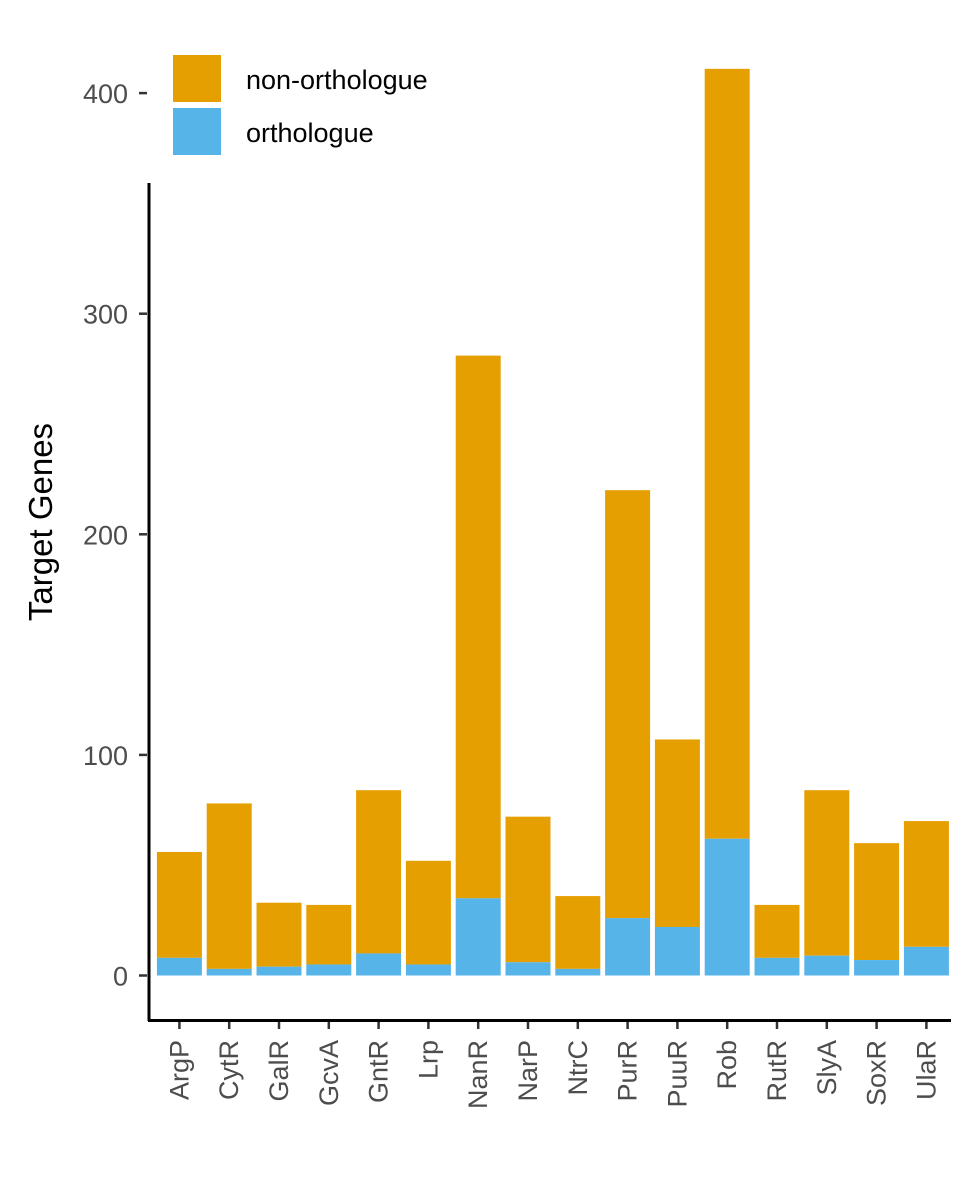 The height and width of the screenshot is (1200, 975). Describe the element at coordinates (777, 966) in the screenshot. I see `bar-orthologue-rutr` at that location.